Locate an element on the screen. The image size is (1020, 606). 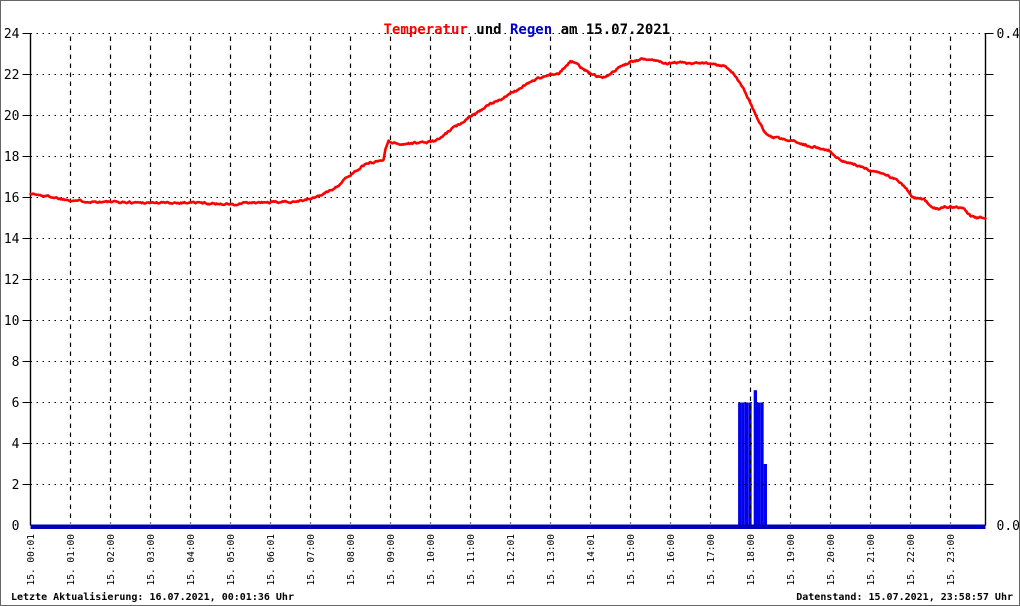
y-left-label: 6 is located at coordinates (16, 403).